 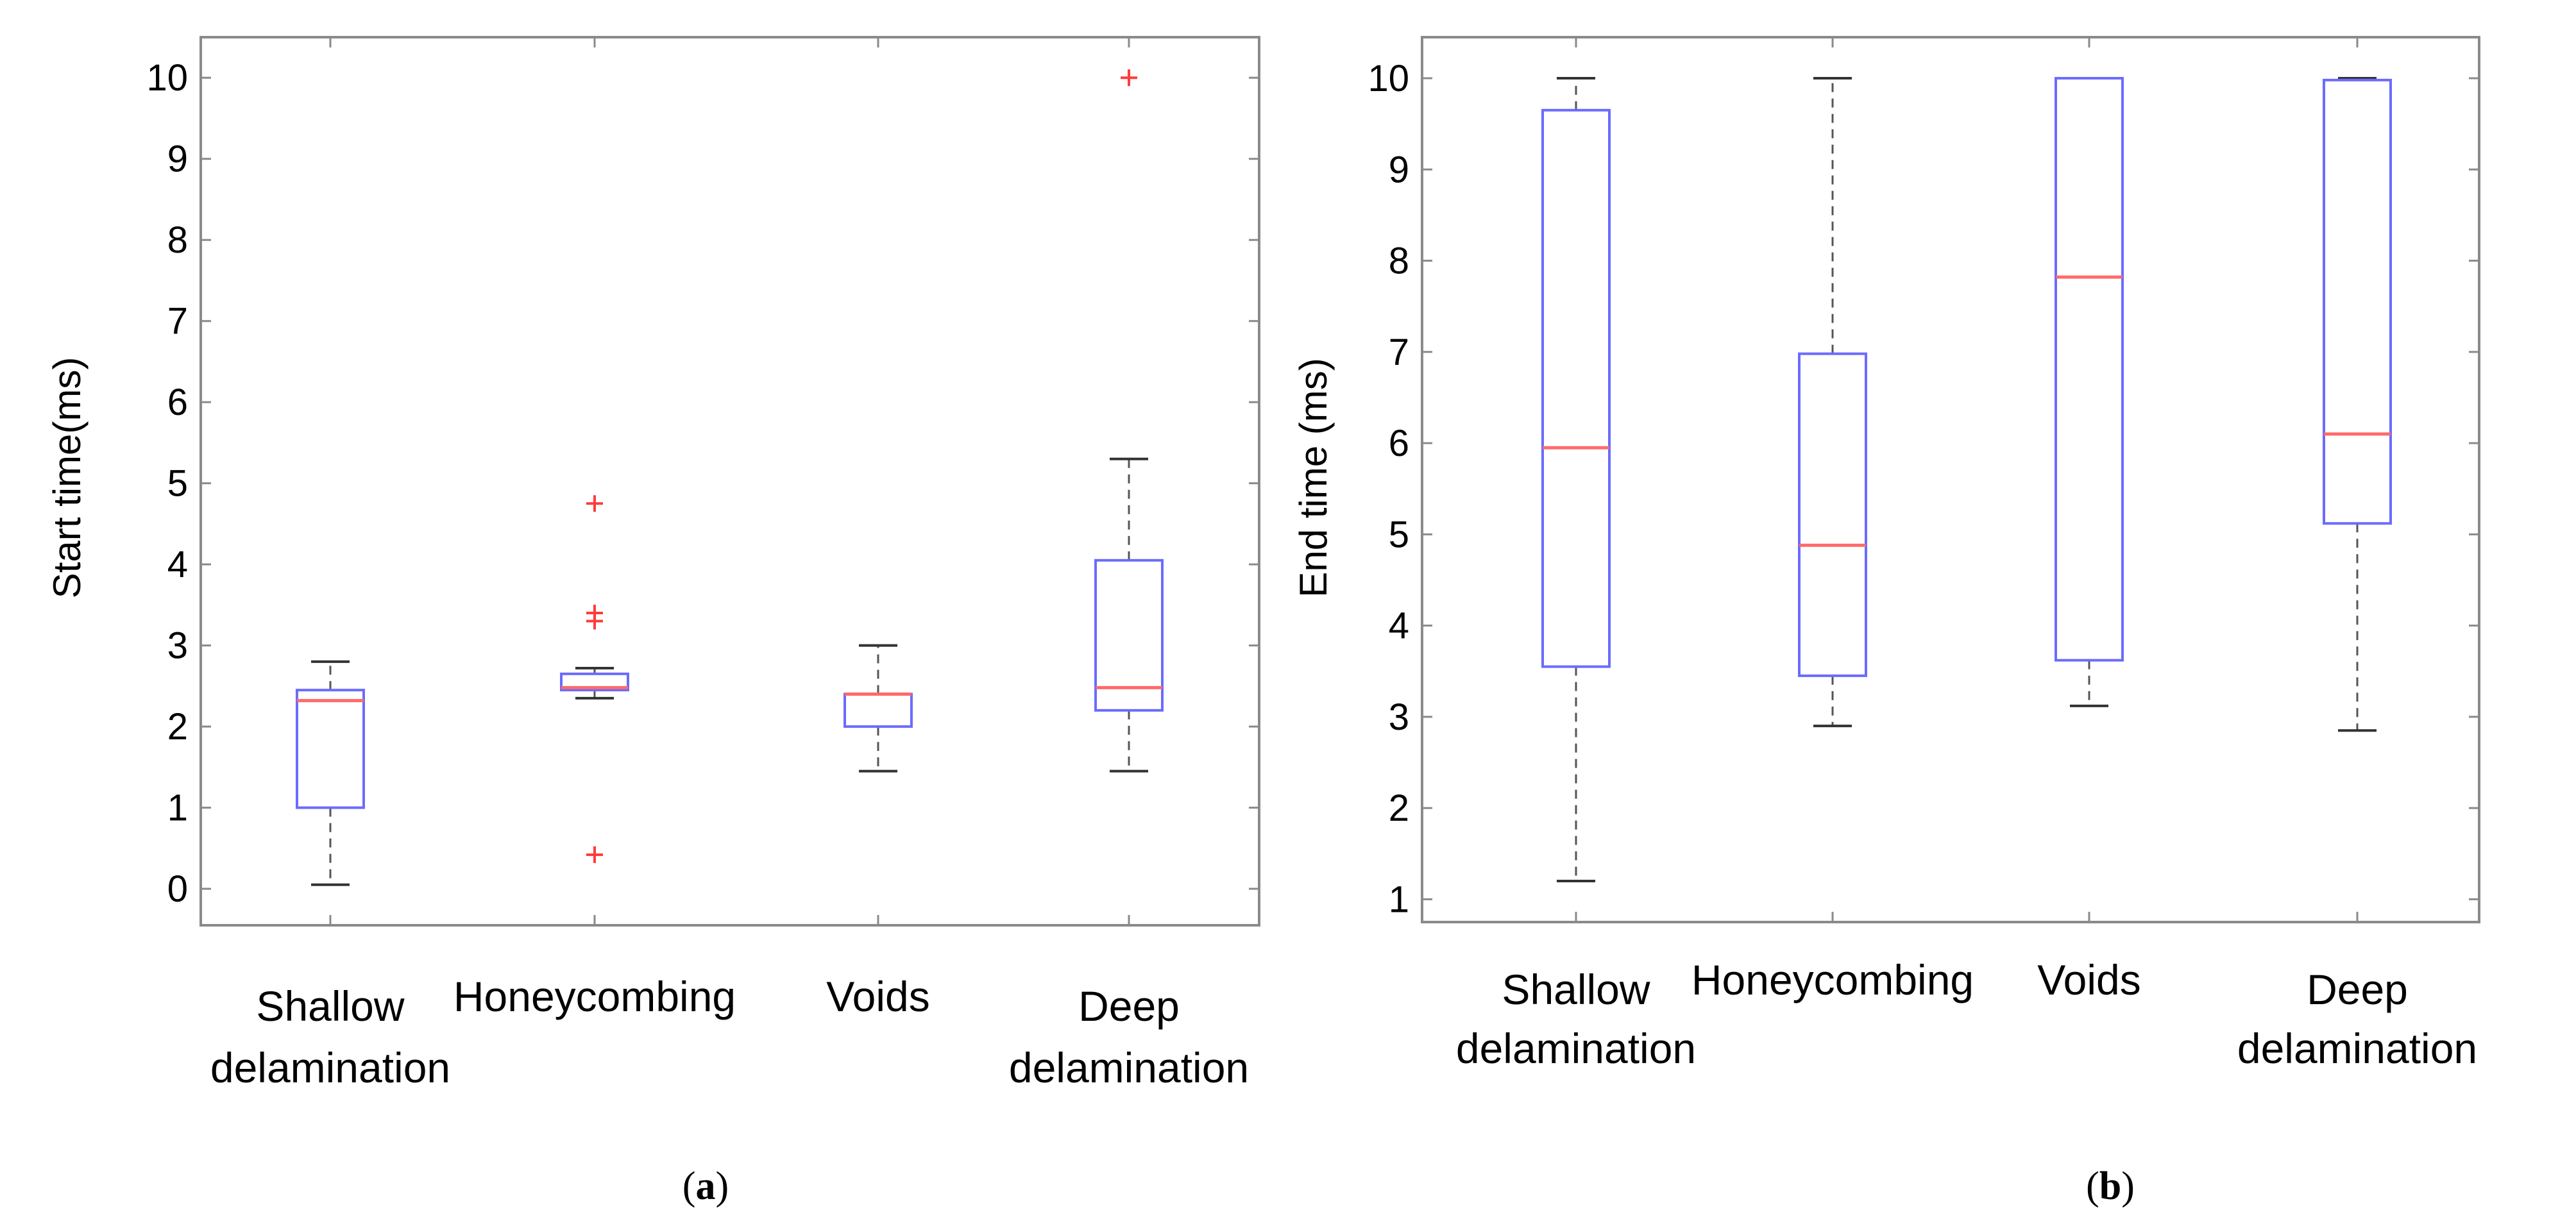 I want to click on panel-b-ytick-label: 8, so click(x=1399, y=261).